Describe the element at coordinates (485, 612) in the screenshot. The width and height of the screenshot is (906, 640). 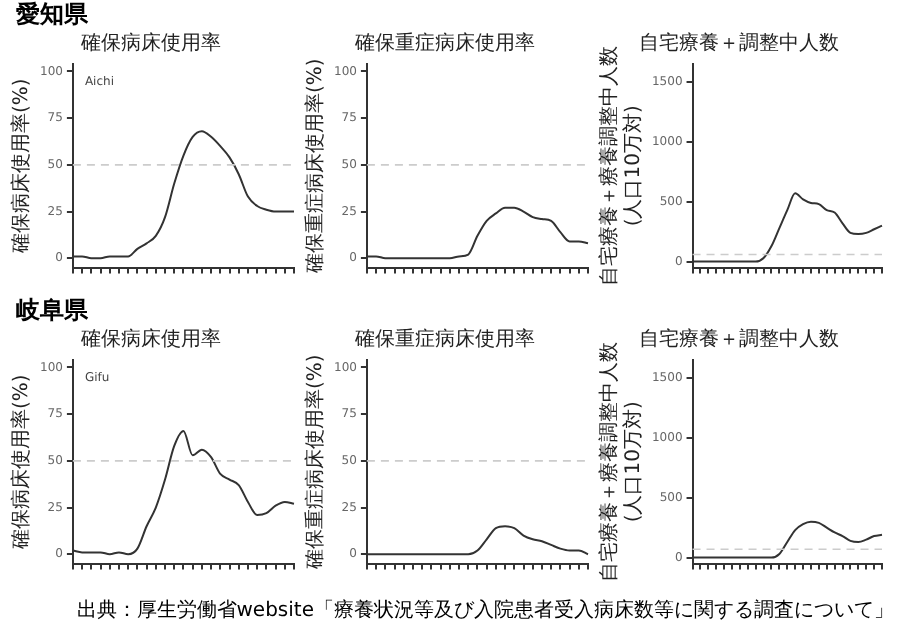
I see `source-note: 出典：厚生労働省website「療養状況等及び入院患者受入病床数等に関する調査について」` at that location.